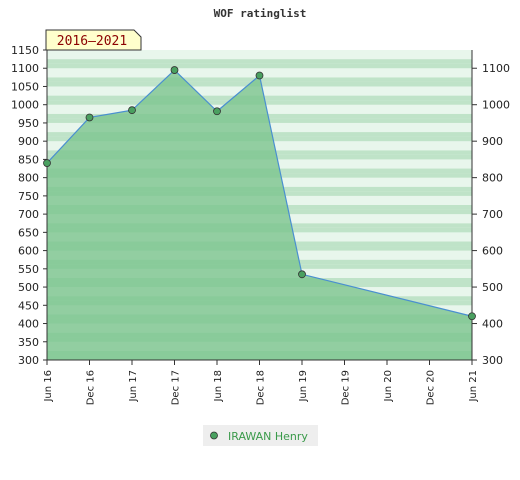  I want to click on right-tick-label: 400, so click(492, 324).